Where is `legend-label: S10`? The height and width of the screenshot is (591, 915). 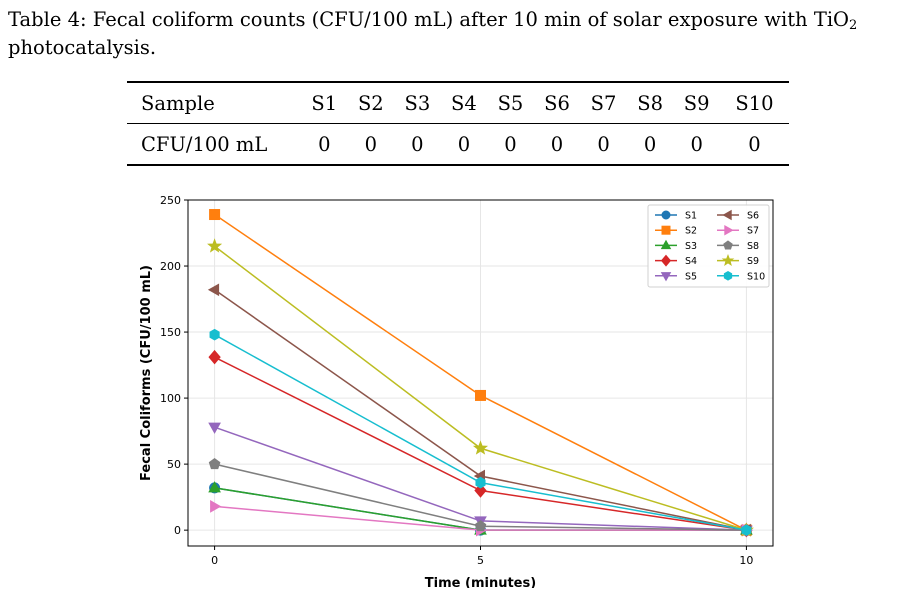 legend-label: S10 is located at coordinates (756, 276).